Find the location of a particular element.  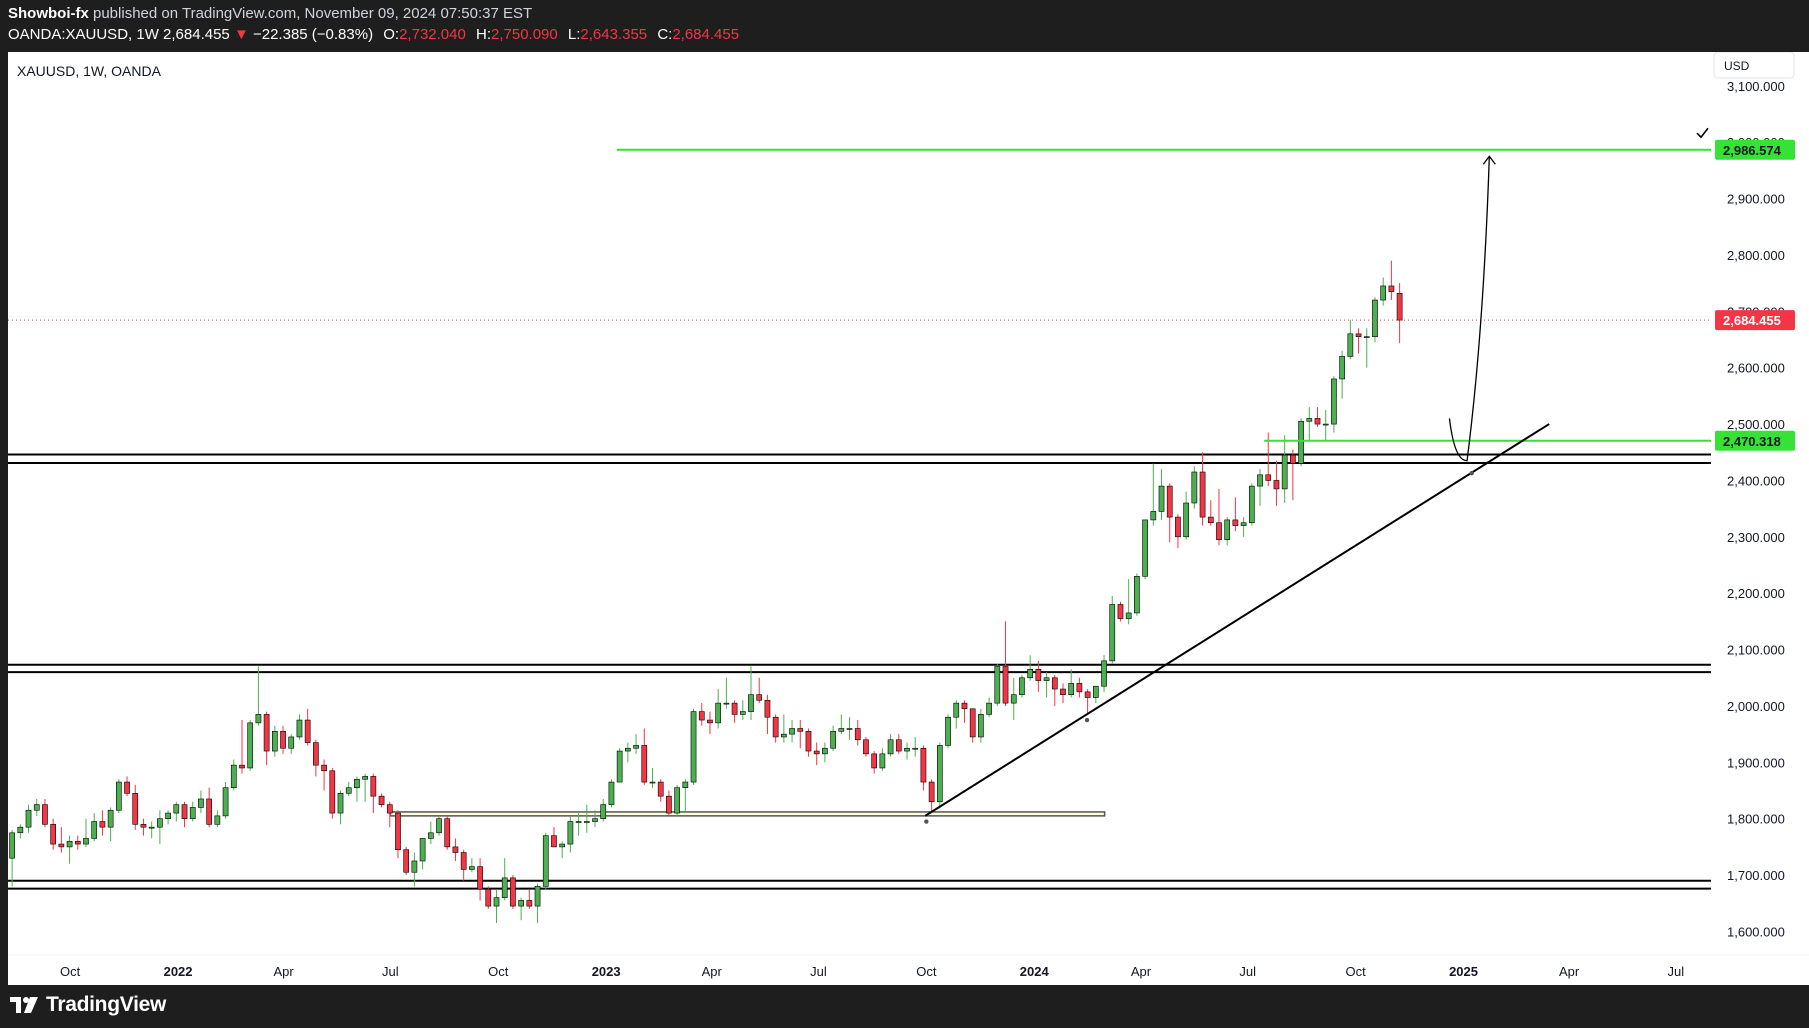

y-tick-label: 1,900.000 is located at coordinates (1756, 762).